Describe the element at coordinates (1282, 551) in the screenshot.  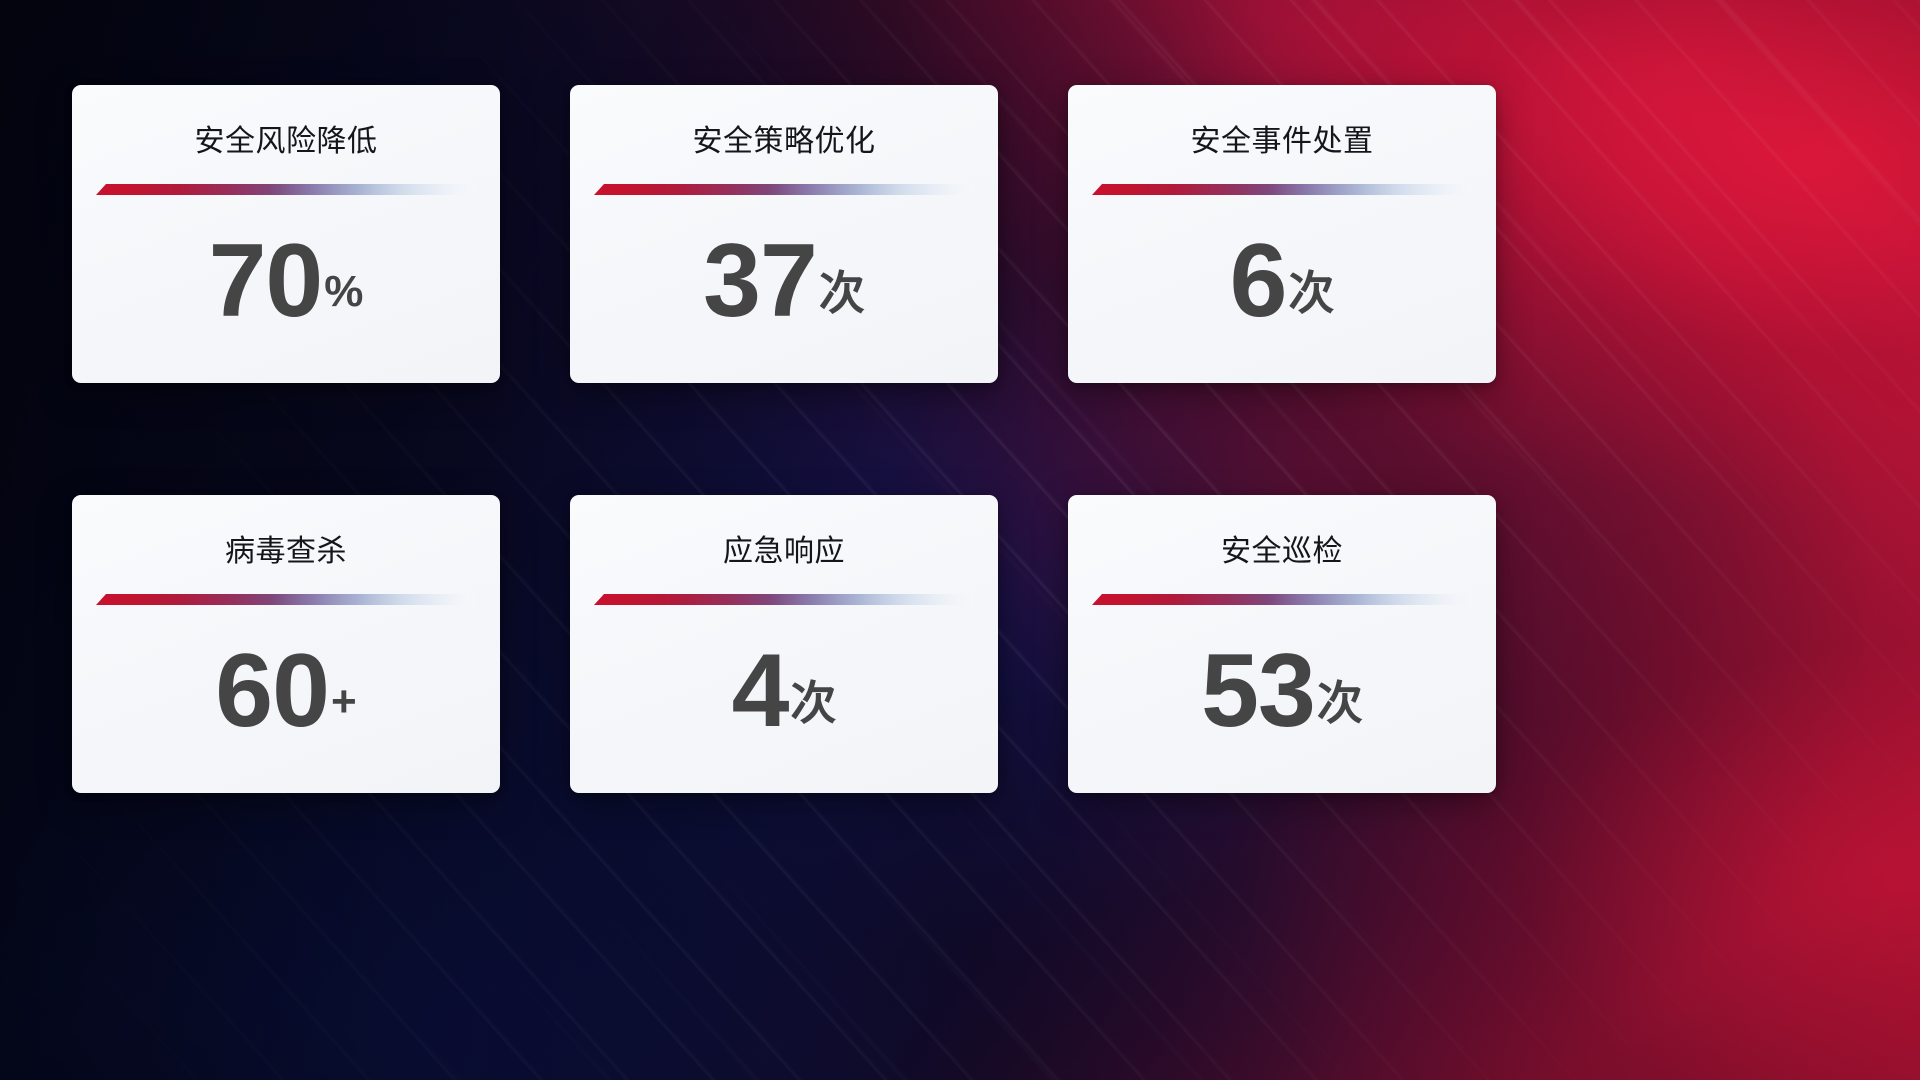
I see `metric-card-title: 安全巡检` at that location.